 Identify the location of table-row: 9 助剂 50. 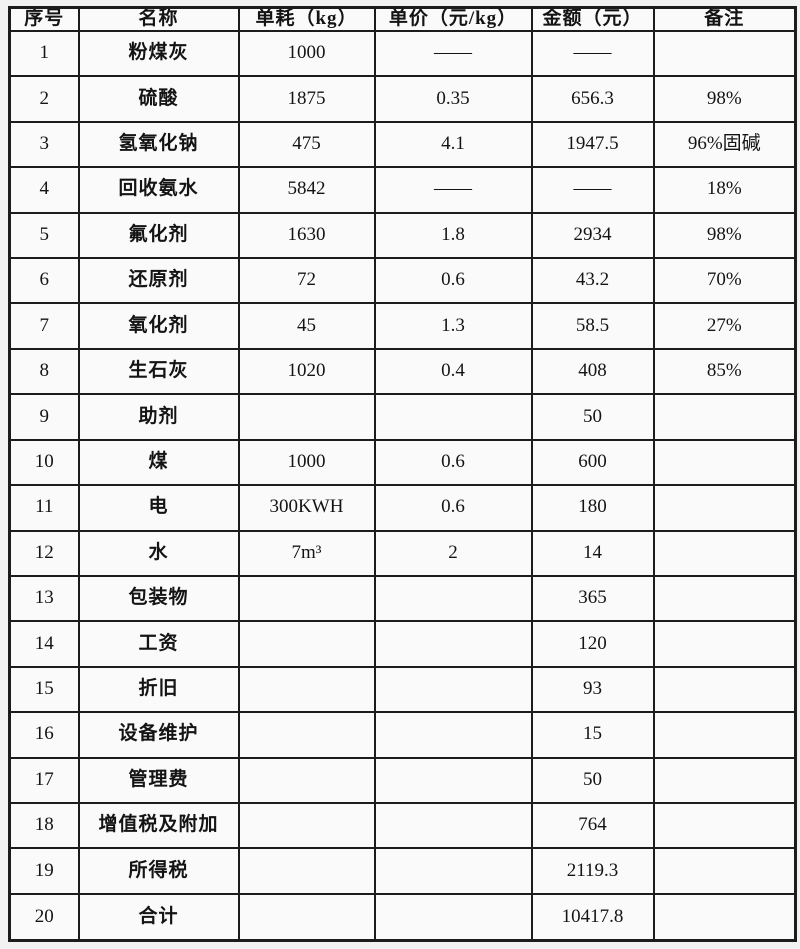
(402, 417).